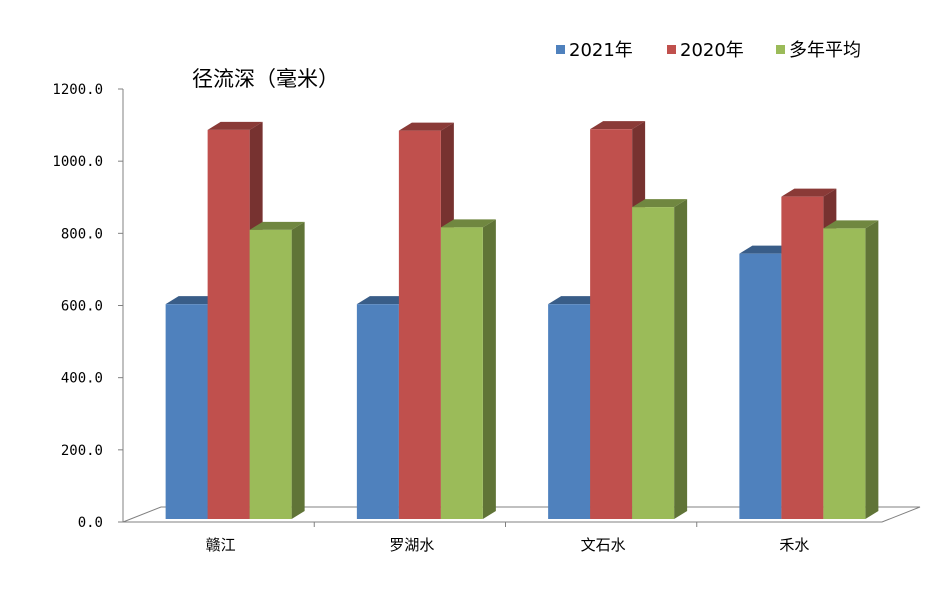 The width and height of the screenshot is (933, 608). What do you see at coordinates (508, 545) in the screenshot?
I see `category-labels: 赣江 罗湖水 文石水 禾水` at bounding box center [508, 545].